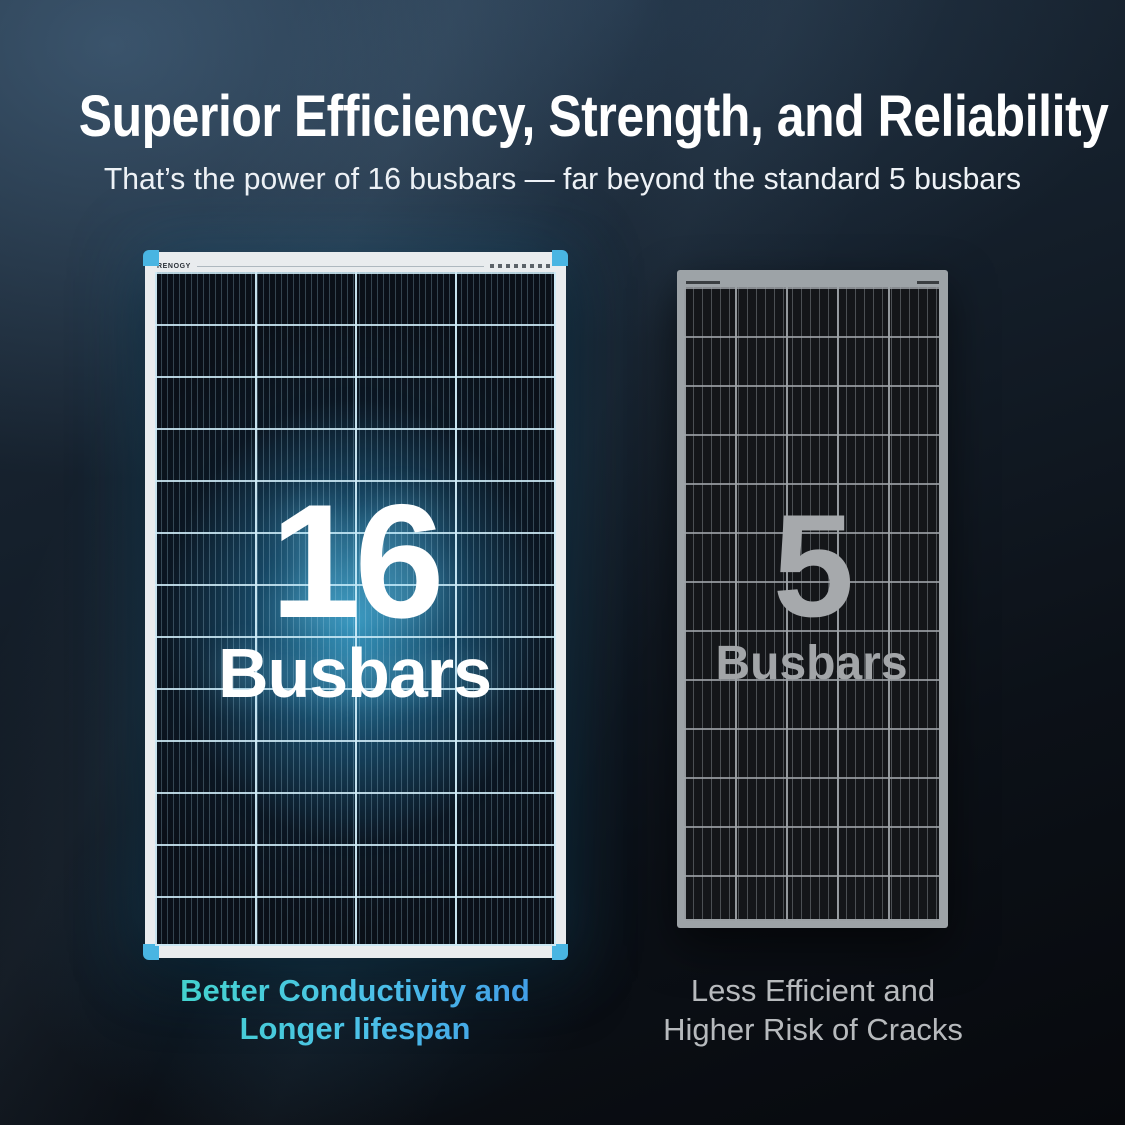 The image size is (1125, 1125). Describe the element at coordinates (813, 990) in the screenshot. I see `right-caption-line1: Less Efficient and` at that location.